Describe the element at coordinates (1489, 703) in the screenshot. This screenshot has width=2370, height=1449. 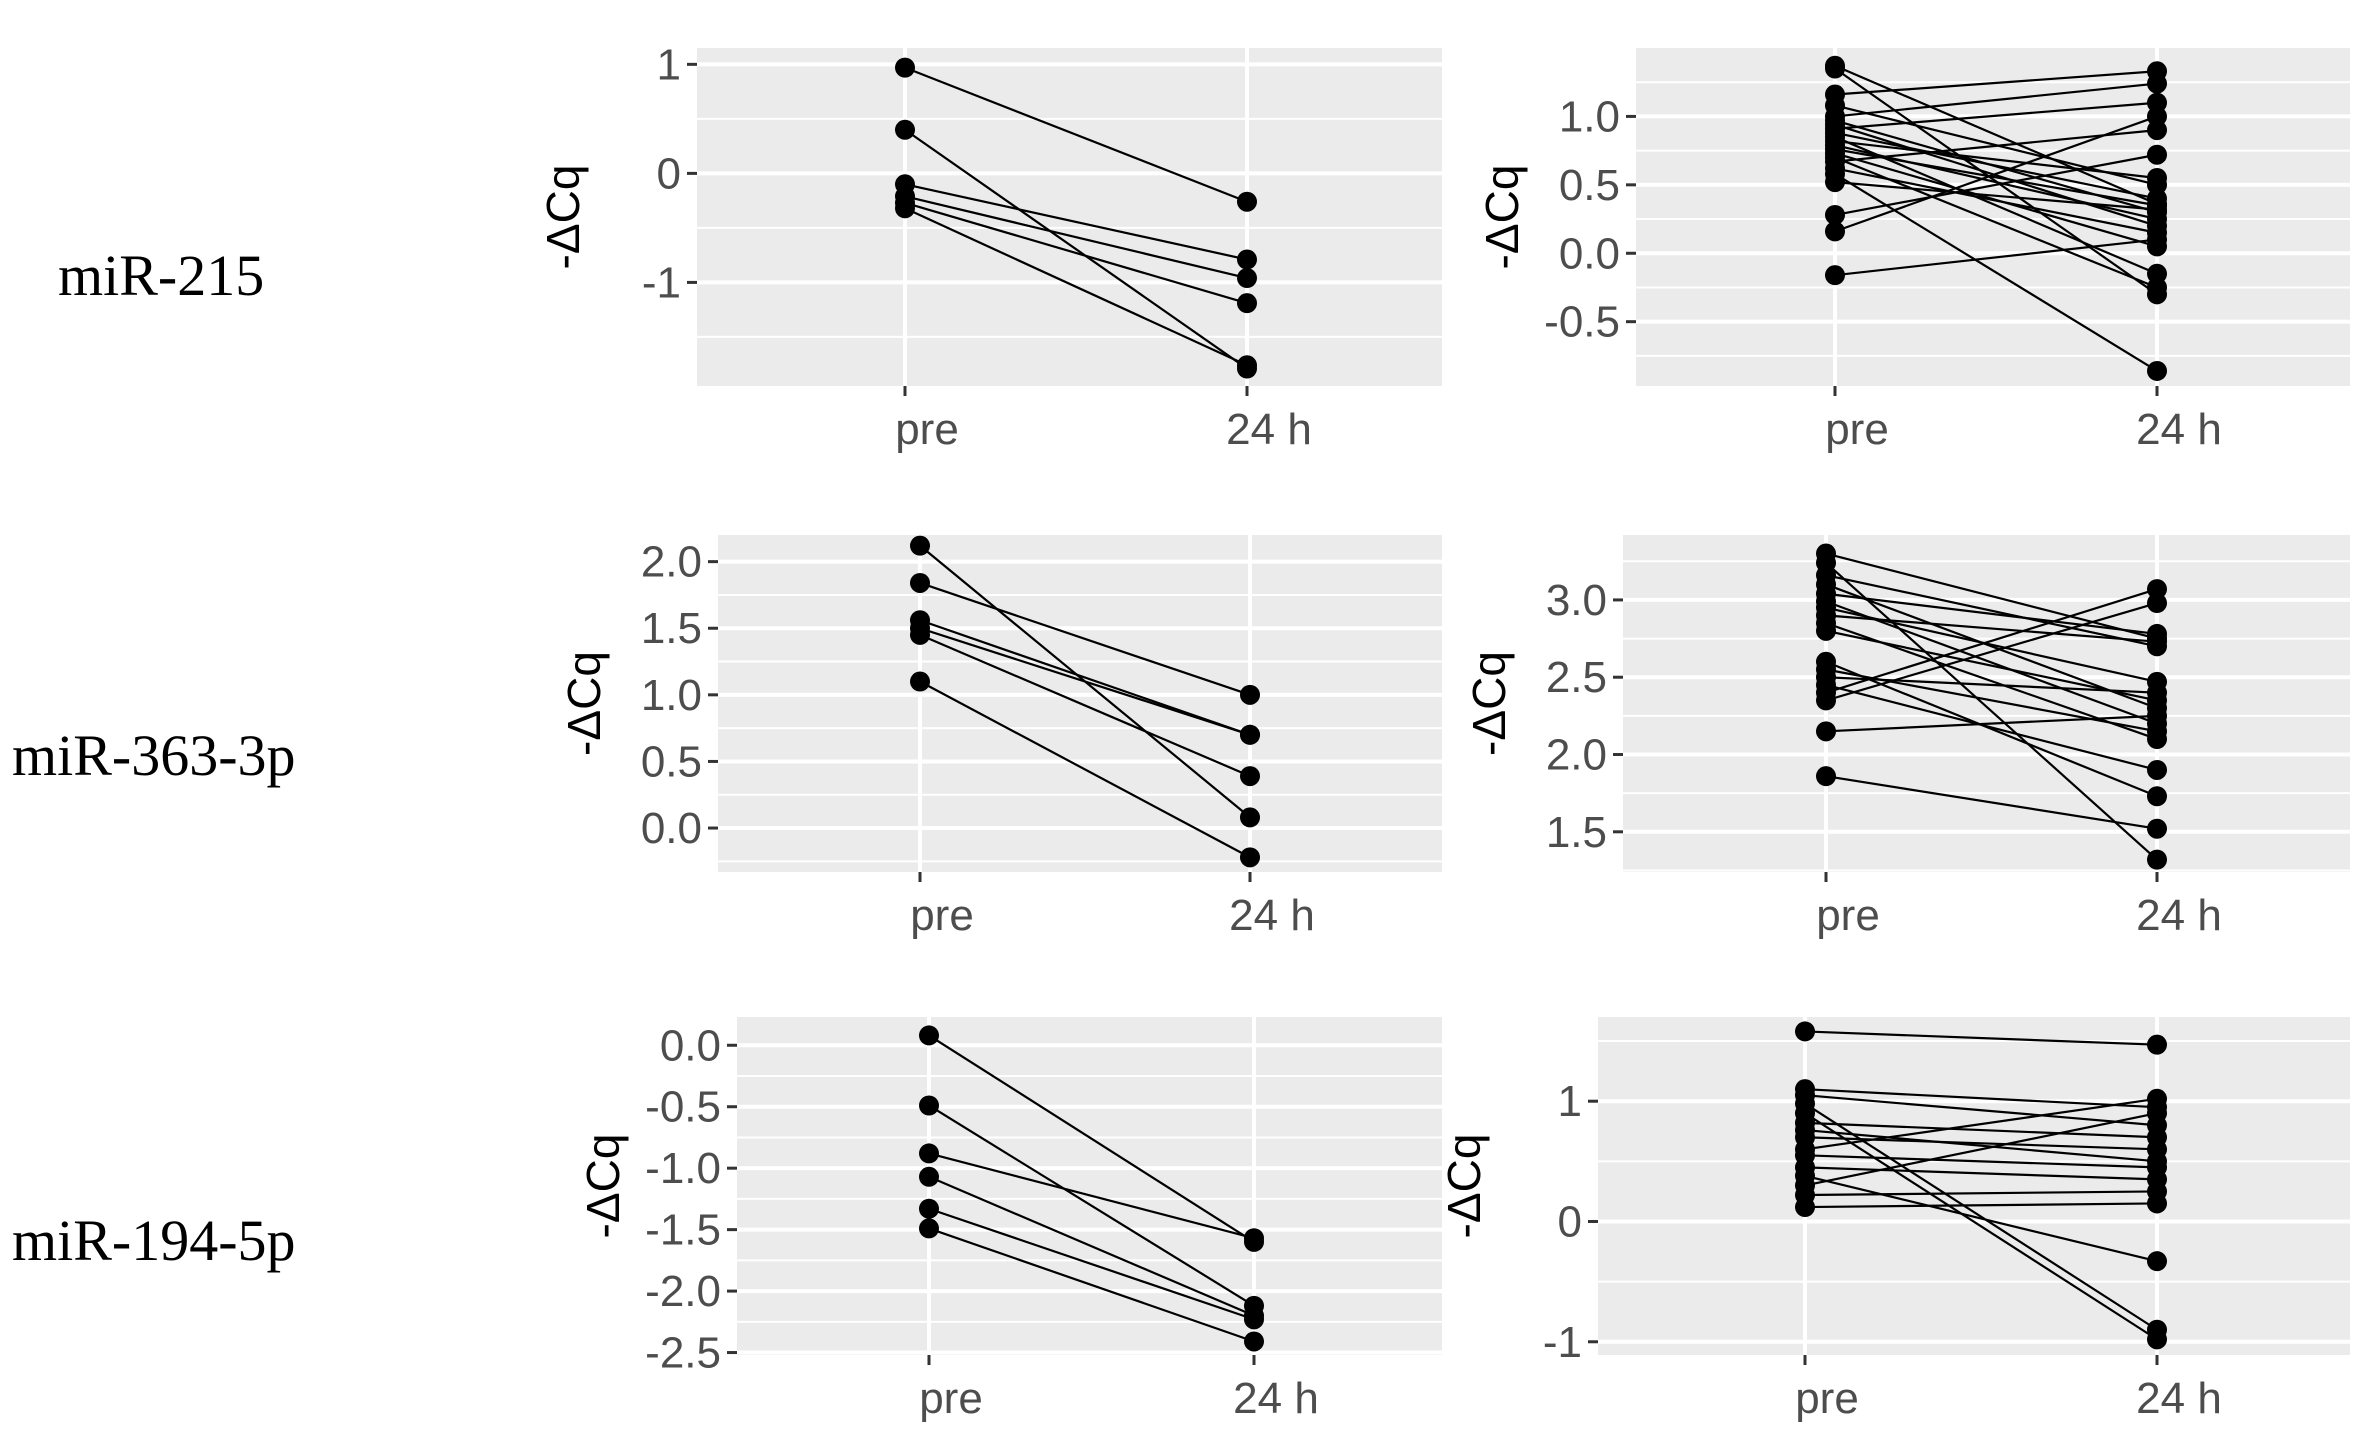
I see `y-axis-title: -ΔCq` at that location.